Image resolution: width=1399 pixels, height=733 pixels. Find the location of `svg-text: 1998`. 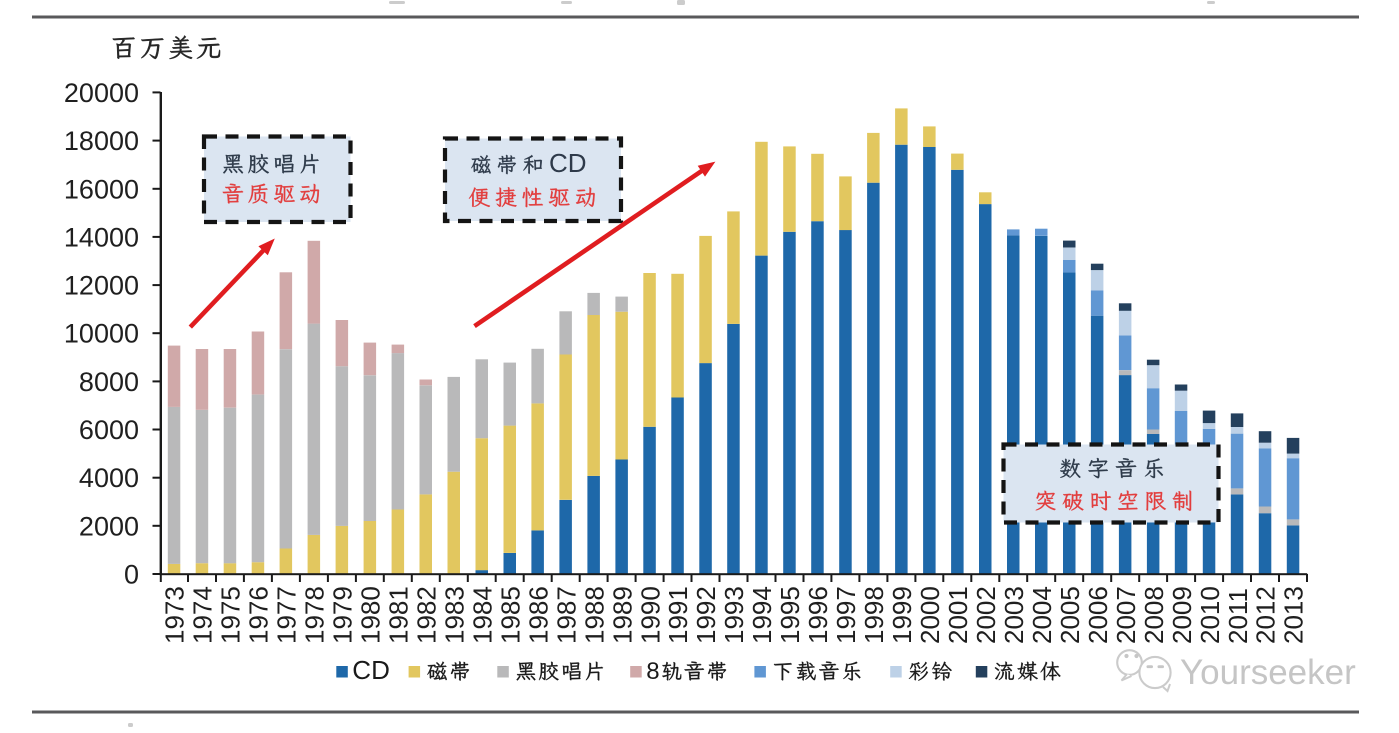

svg-text: 1998 is located at coordinates (874, 615).